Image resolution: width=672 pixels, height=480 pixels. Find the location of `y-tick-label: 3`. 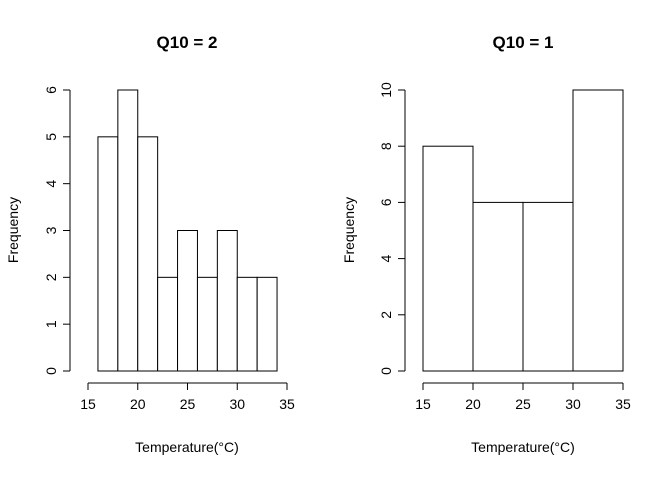

y-tick-label: 3 is located at coordinates (51, 230).